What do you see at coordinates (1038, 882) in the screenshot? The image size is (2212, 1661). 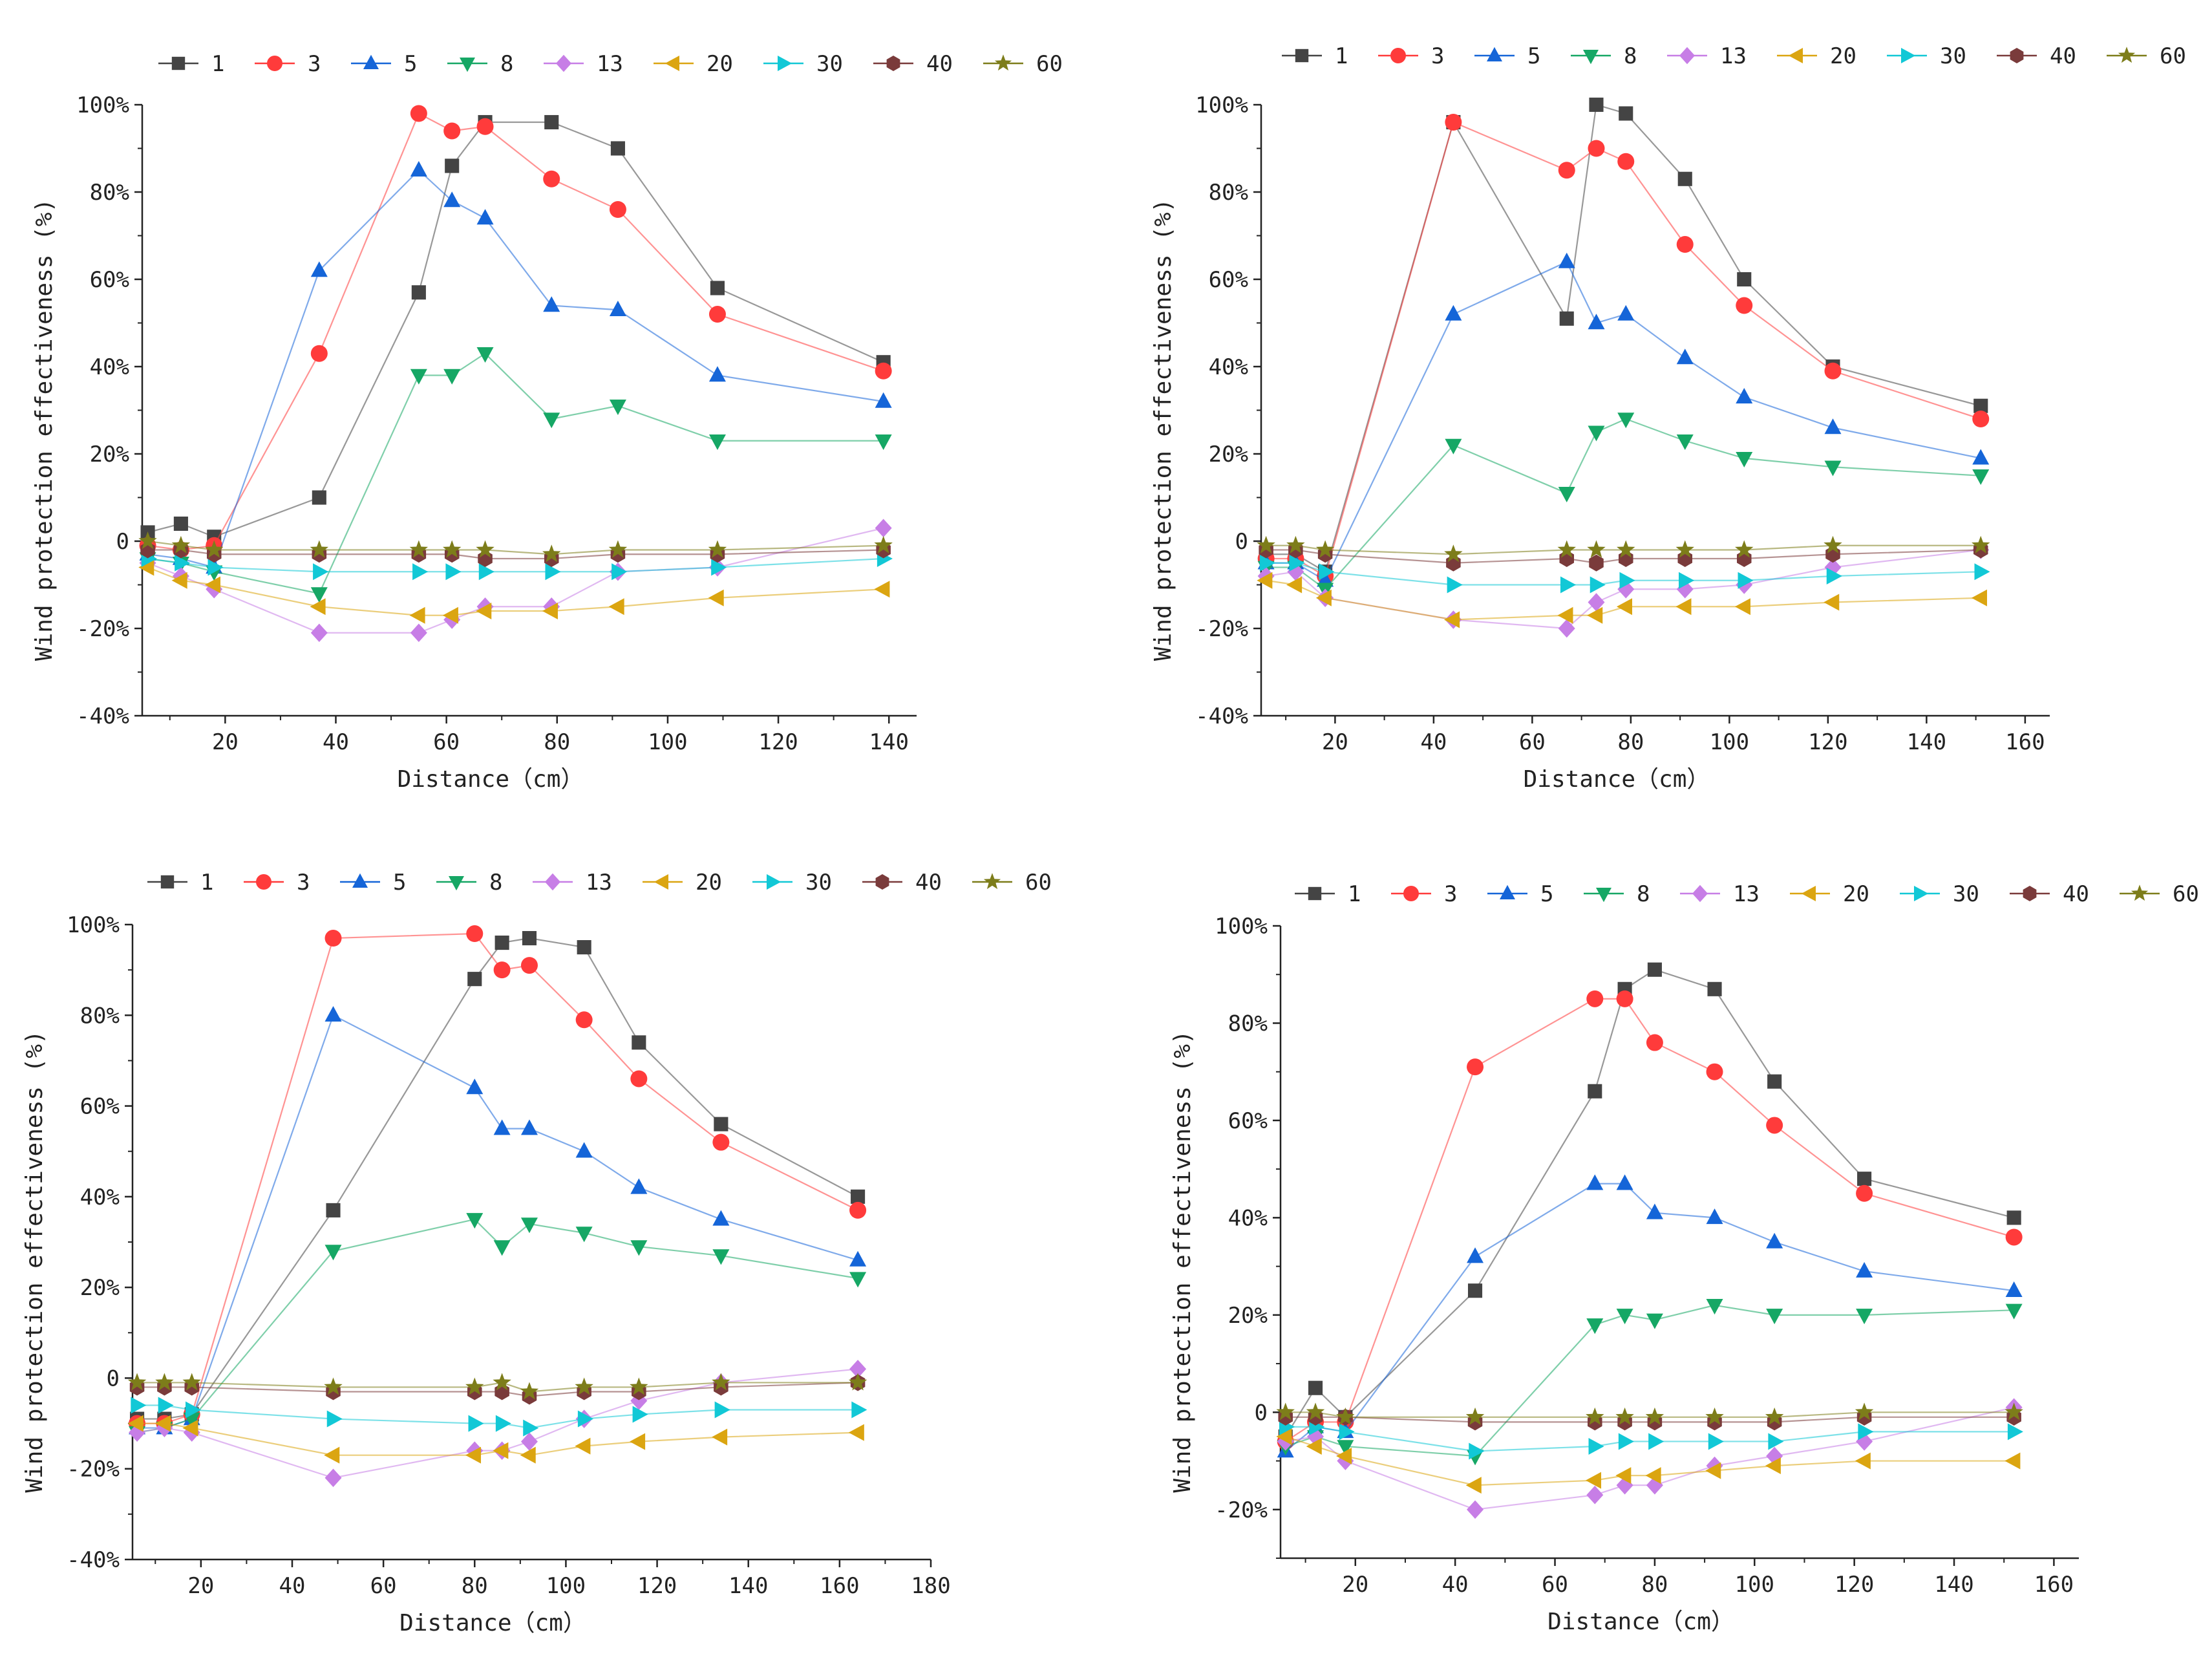 I see `legend-label: 60` at bounding box center [1038, 882].